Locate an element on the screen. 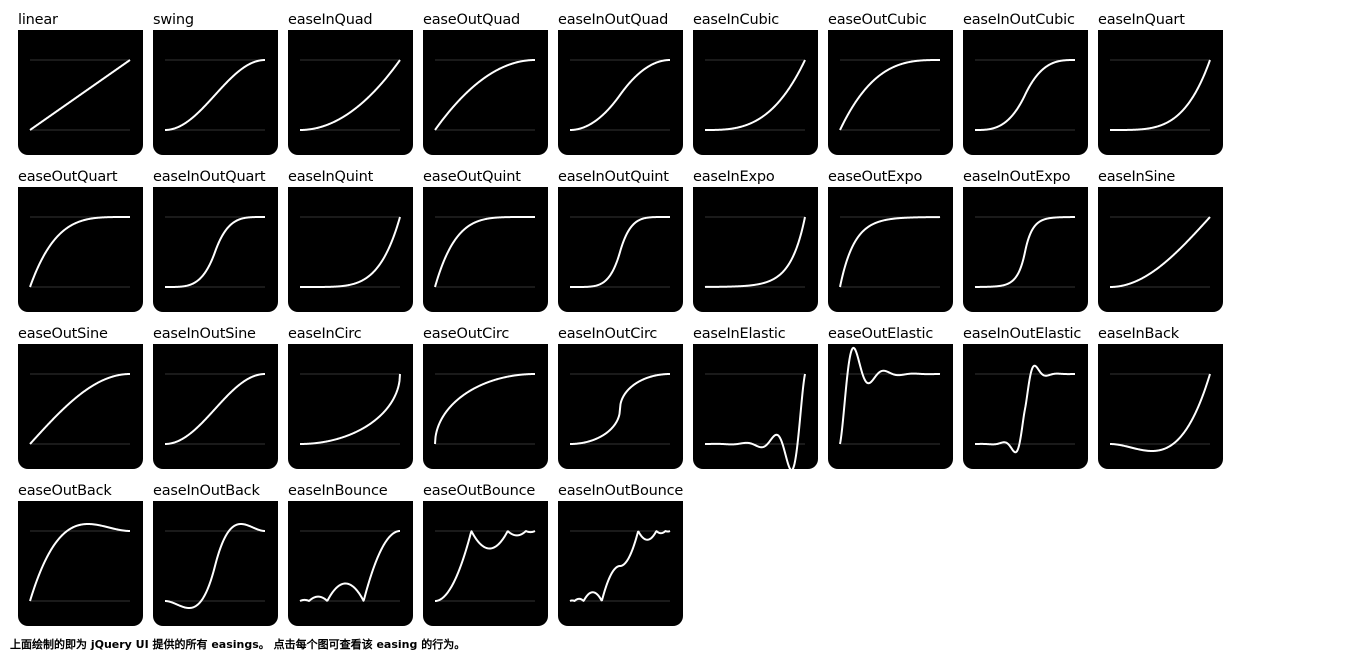 The width and height of the screenshot is (1349, 666). easing-graph-easeOutElastic is located at coordinates (890, 406).